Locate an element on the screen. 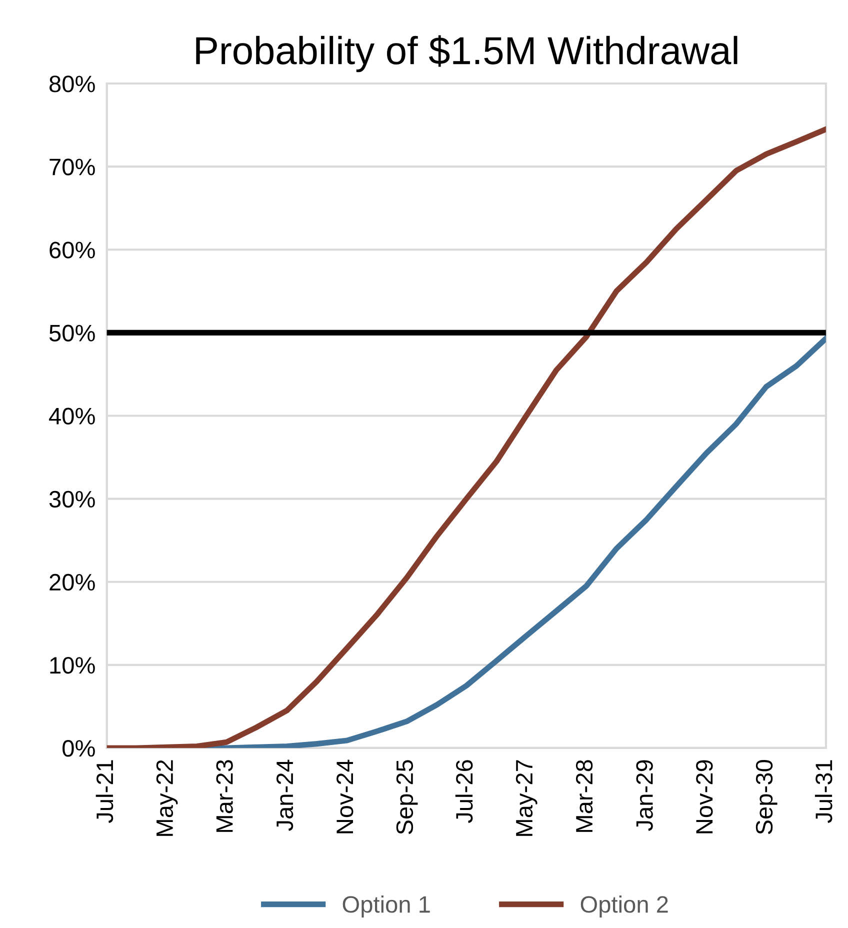  x-tick-label: Sep-25 is located at coordinates (407, 797).